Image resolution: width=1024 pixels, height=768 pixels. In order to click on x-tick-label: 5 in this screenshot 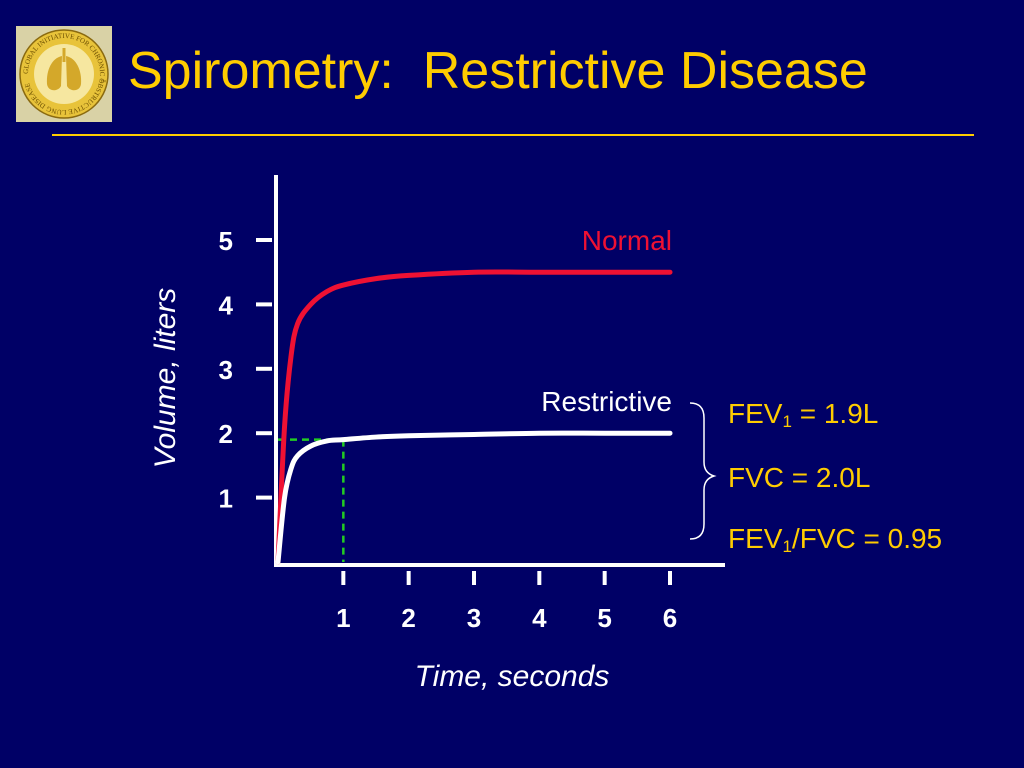, I will do `click(604, 618)`.